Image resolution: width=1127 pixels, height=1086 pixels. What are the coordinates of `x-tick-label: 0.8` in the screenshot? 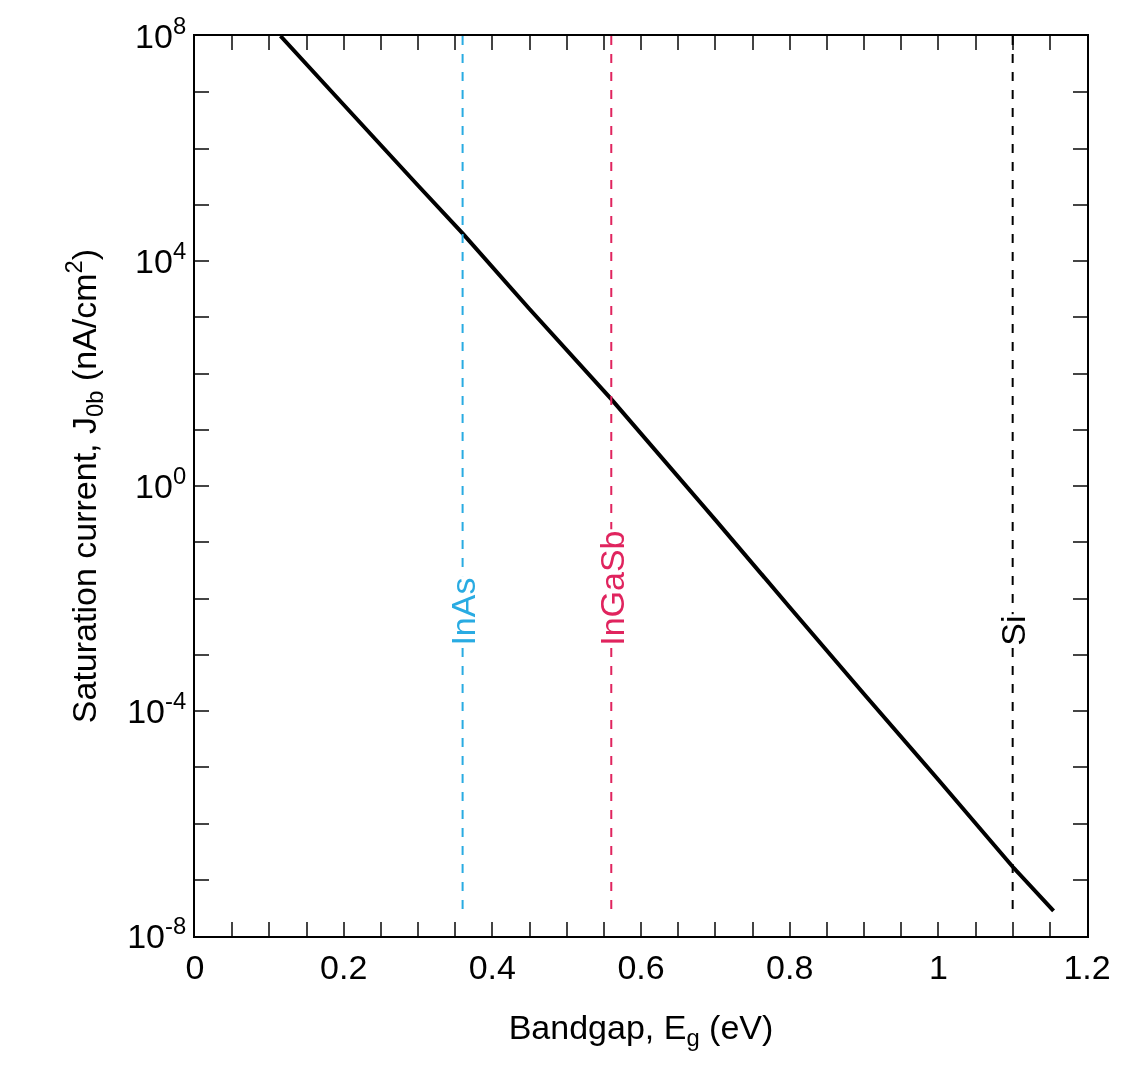 It's located at (790, 966).